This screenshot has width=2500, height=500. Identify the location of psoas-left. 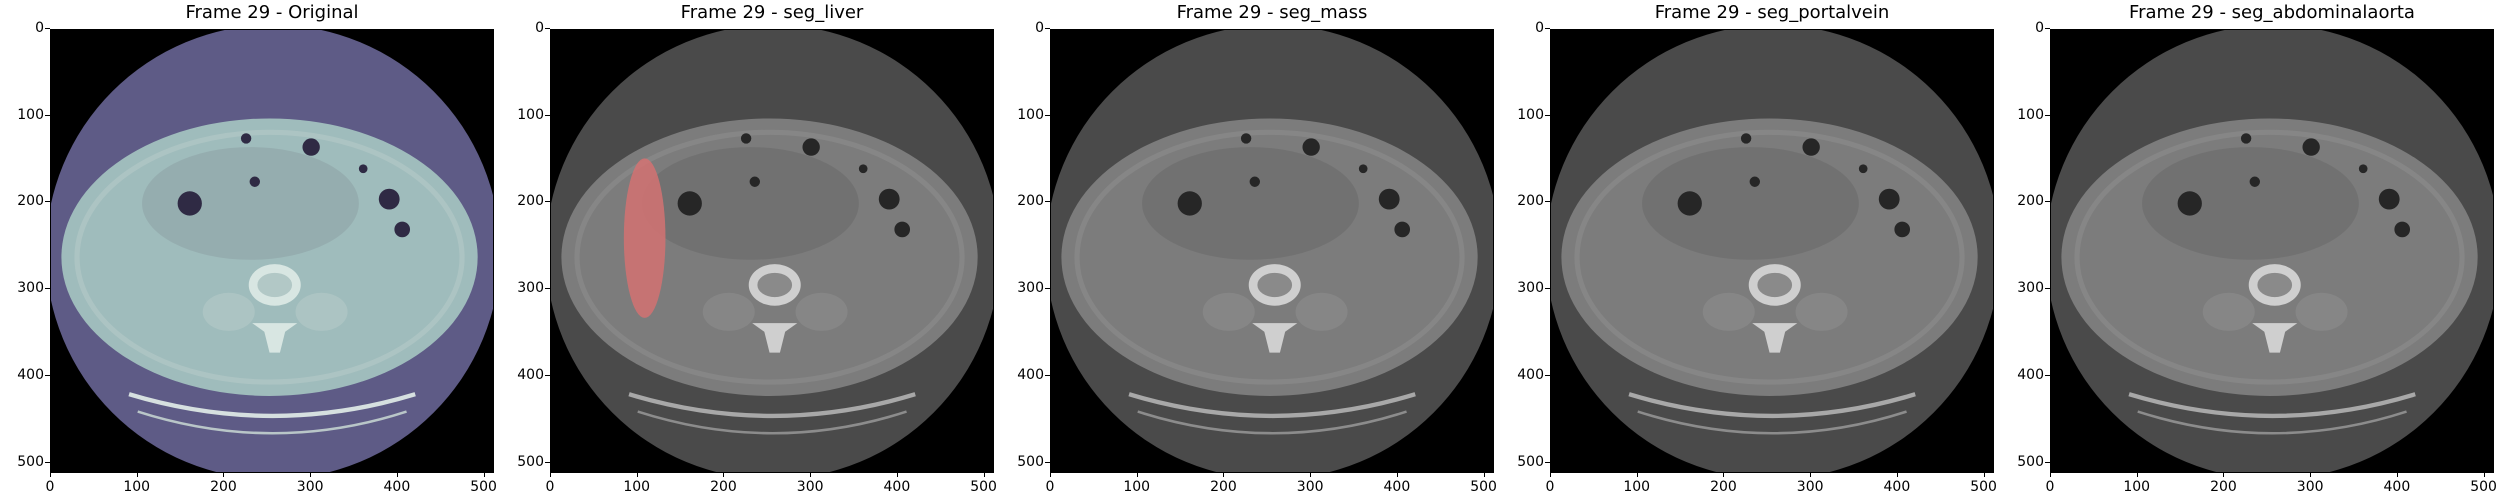
(2228, 311).